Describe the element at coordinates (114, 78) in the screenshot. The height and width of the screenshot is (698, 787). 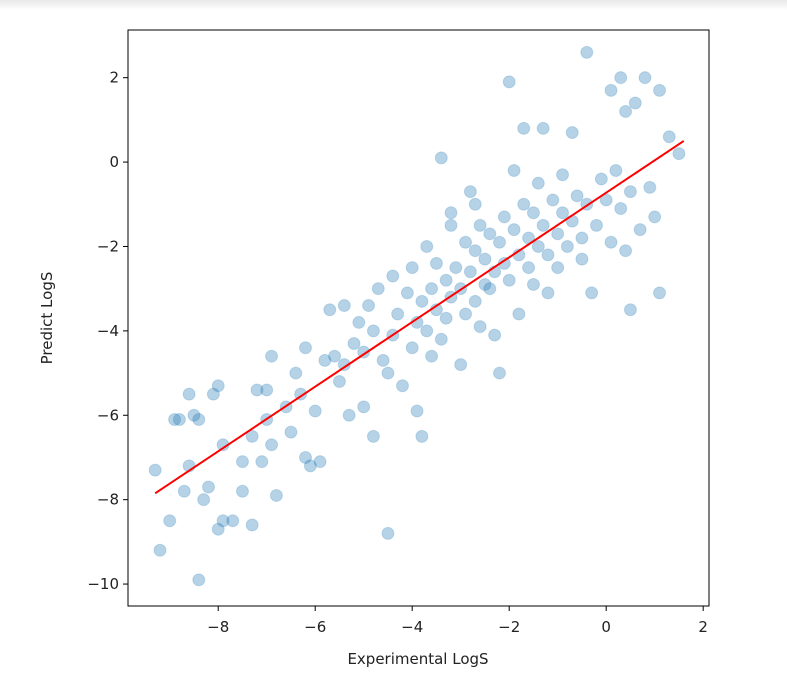
I see `y-tick-label: 2` at that location.